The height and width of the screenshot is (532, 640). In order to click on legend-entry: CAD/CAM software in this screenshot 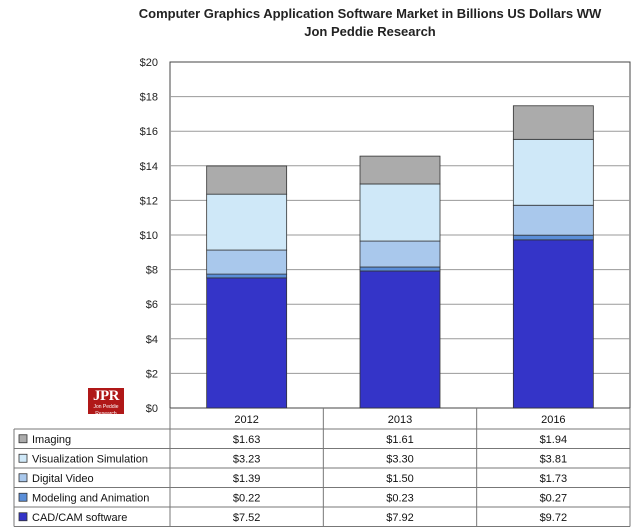, I will do `click(79, 518)`.